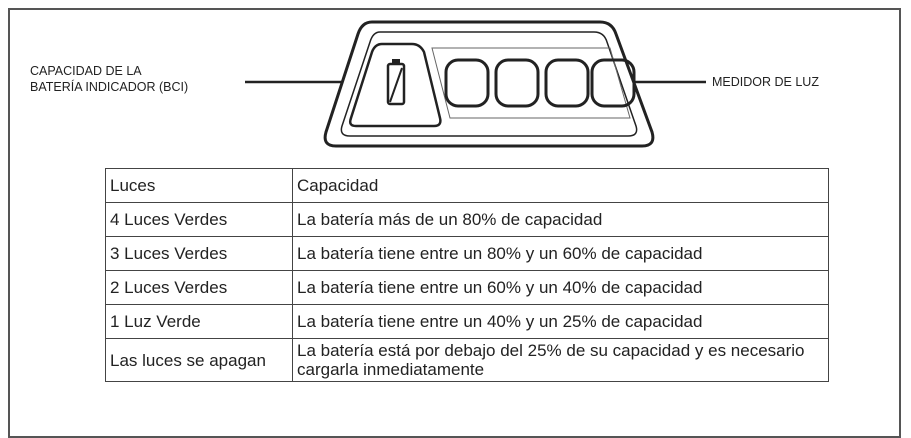 The image size is (911, 438). Describe the element at coordinates (560, 219) in the screenshot. I see `table-cell: La batería más de un 80% de capacidad` at that location.